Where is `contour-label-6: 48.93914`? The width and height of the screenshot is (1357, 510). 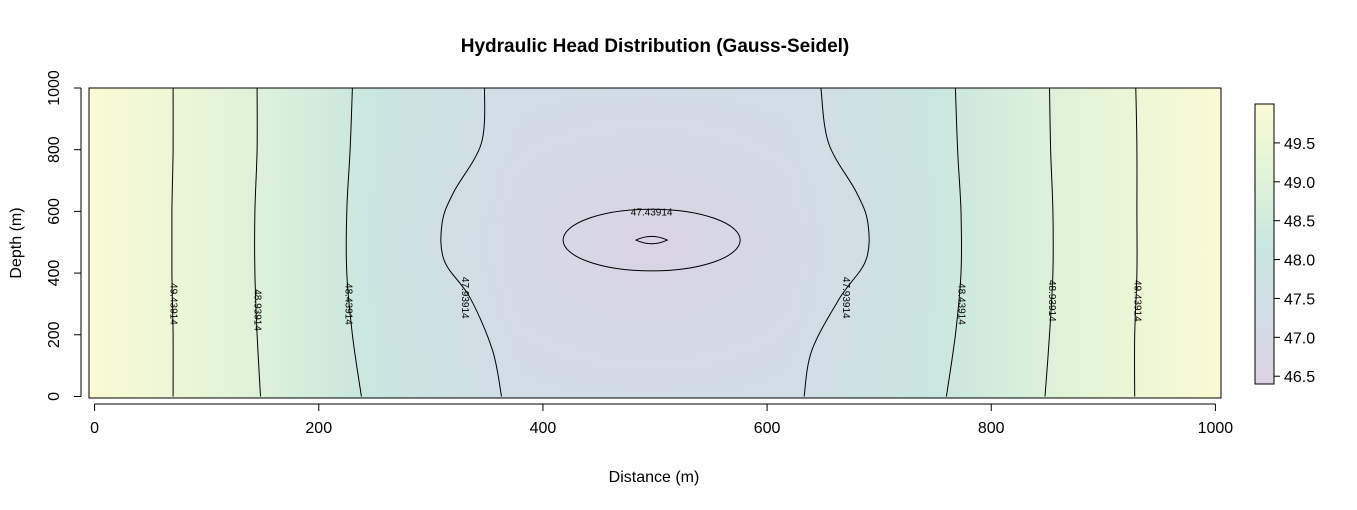
contour-label-6: 48.93914 is located at coordinates (1051, 301).